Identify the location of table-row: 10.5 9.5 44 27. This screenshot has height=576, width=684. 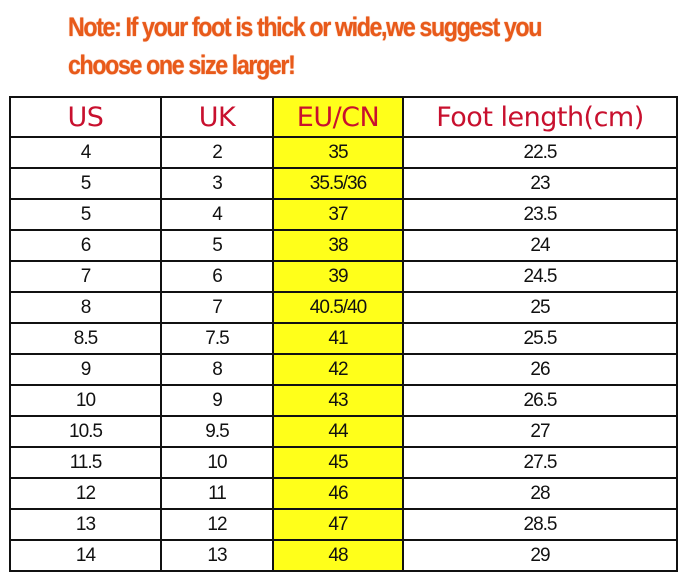
(343, 431).